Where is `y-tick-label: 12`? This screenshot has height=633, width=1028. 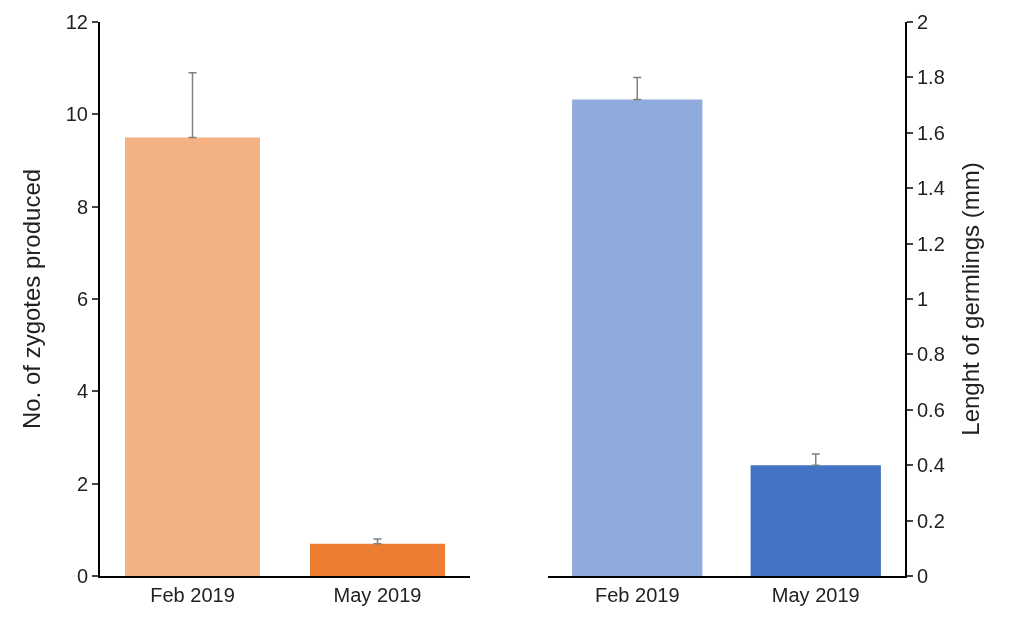 y-tick-label: 12 is located at coordinates (76, 22).